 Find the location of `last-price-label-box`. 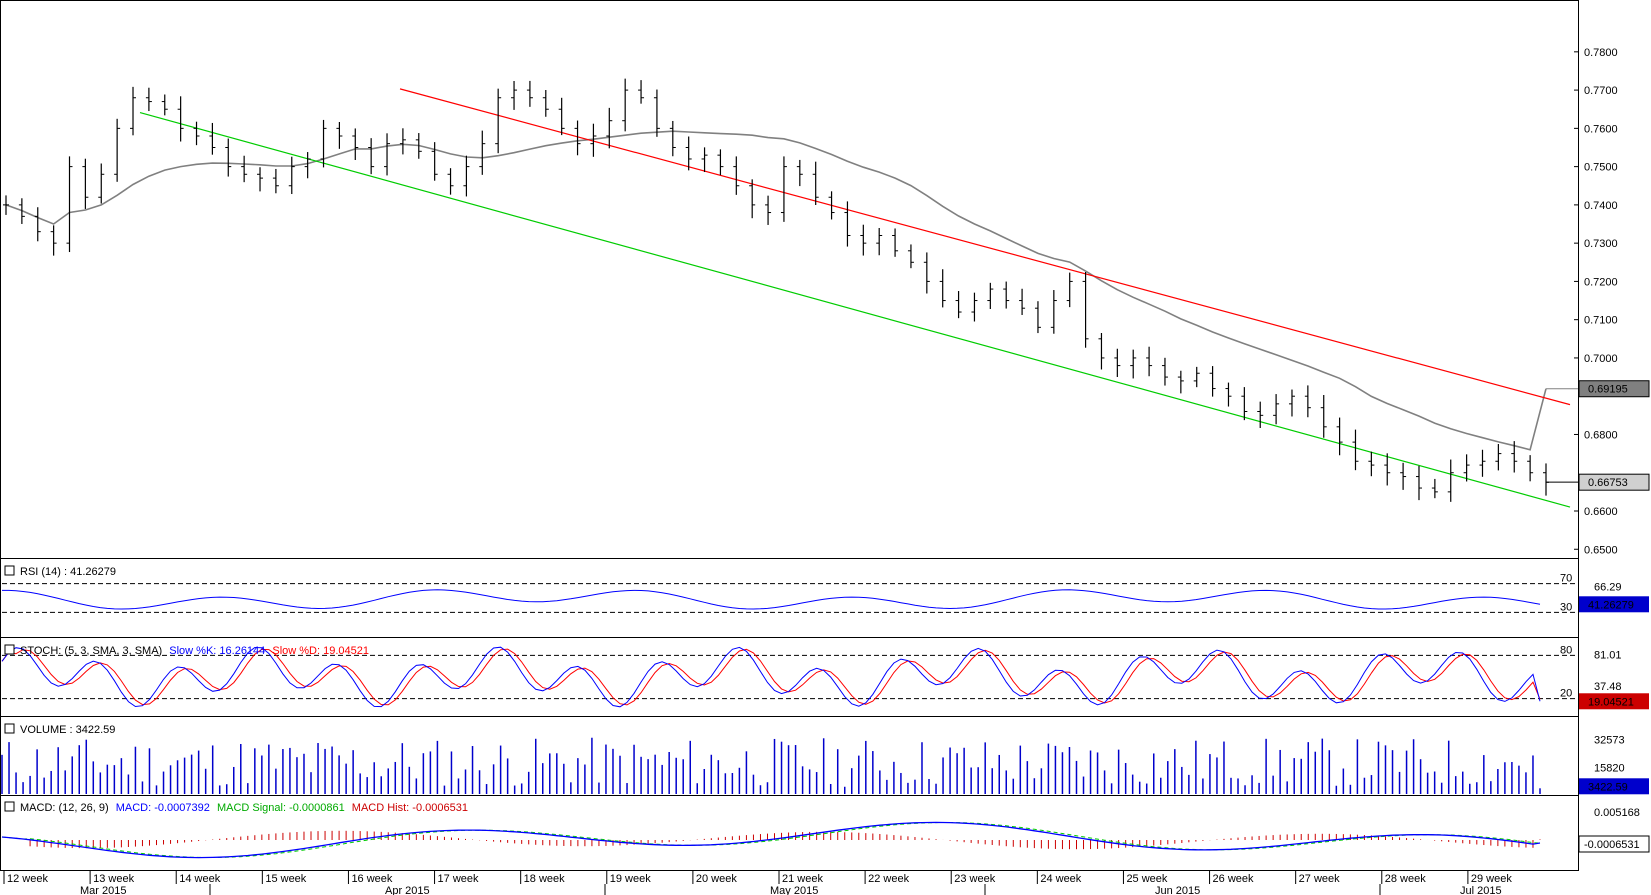

last-price-label-box is located at coordinates (1614, 482).